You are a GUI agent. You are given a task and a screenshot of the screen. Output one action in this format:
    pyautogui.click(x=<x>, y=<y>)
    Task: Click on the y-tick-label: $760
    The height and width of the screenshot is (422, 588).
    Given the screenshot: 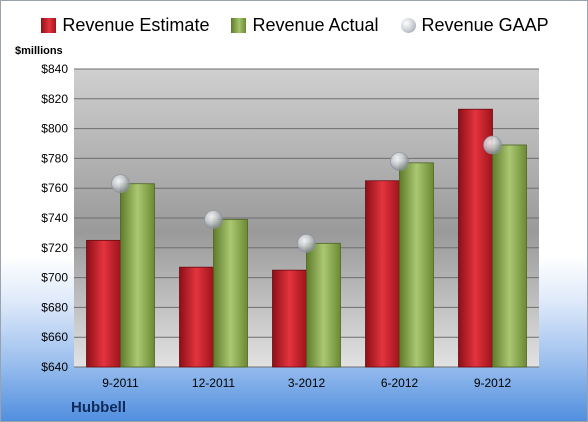 What is the action you would take?
    pyautogui.click(x=54, y=188)
    